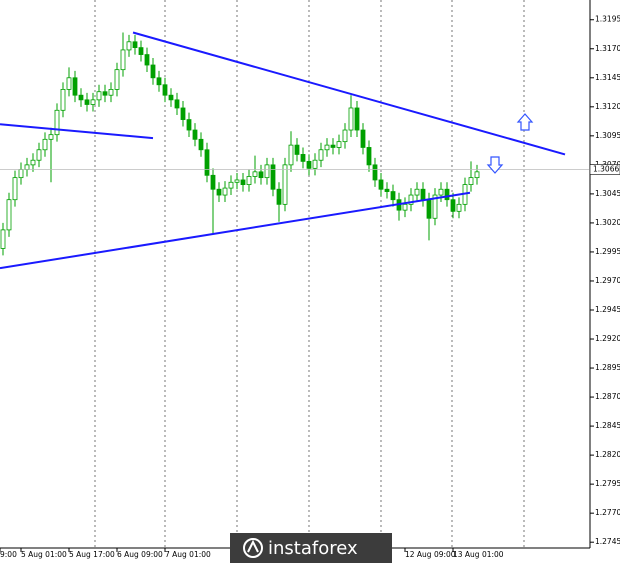 This screenshot has width=620, height=563. Describe the element at coordinates (607, 222) in the screenshot. I see `y-tick-label: 1.3020` at that location.